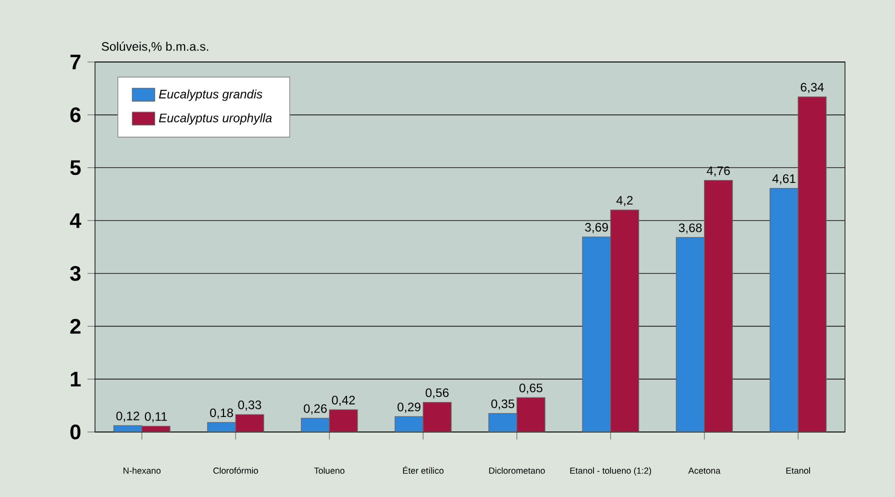 Image resolution: width=895 pixels, height=497 pixels. What do you see at coordinates (718, 171) in the screenshot?
I see `data-label: 4,76` at bounding box center [718, 171].